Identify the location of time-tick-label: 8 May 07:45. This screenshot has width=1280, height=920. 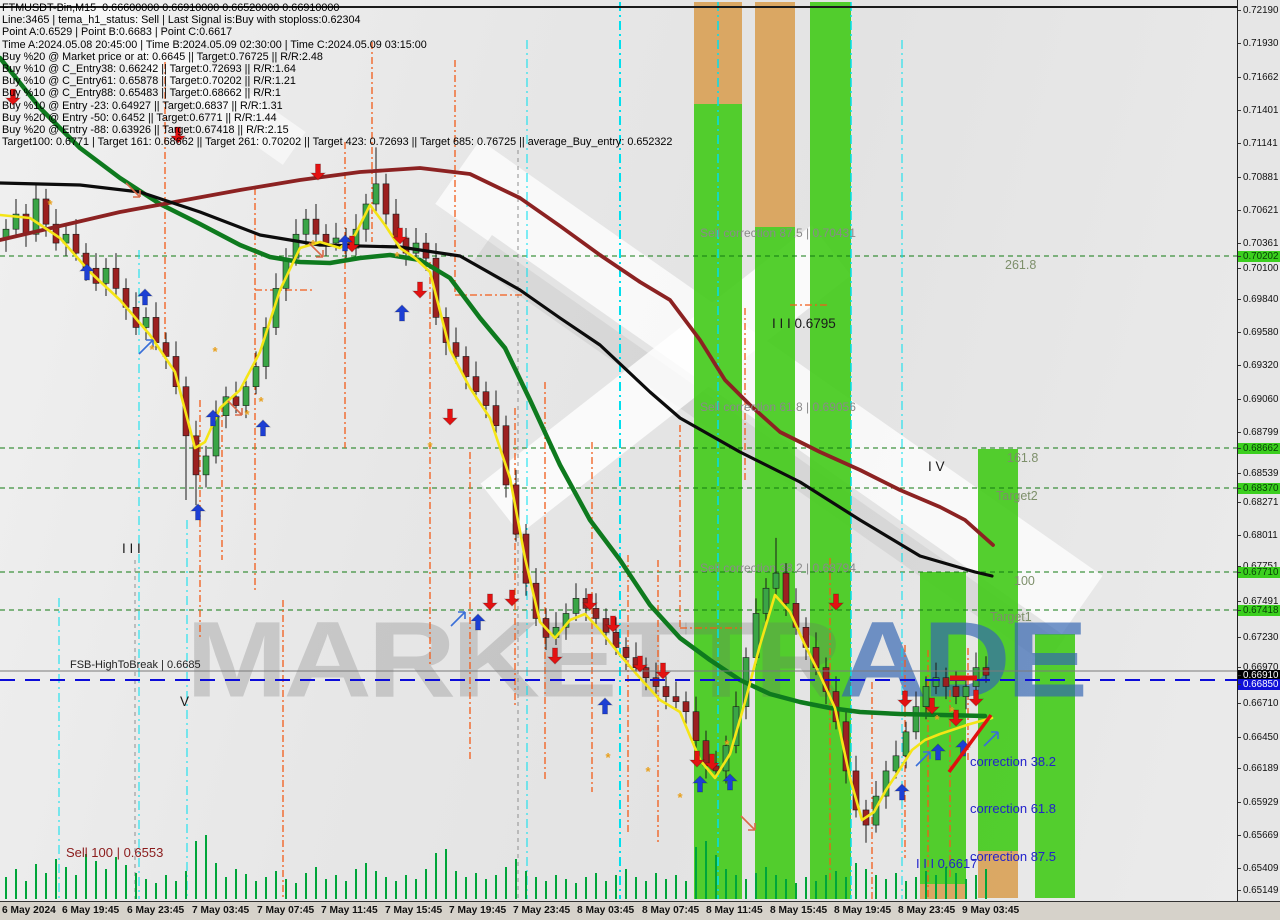
(671, 910).